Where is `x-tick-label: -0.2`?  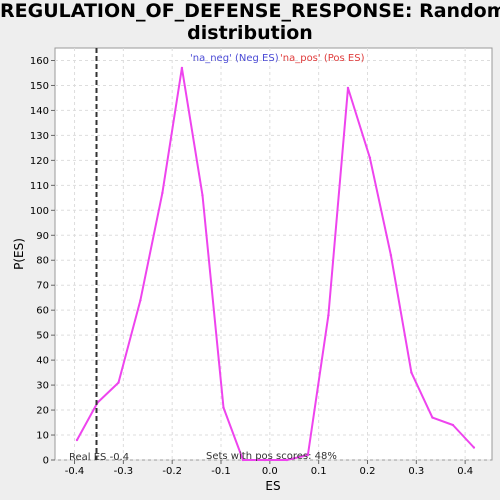
x-tick-label: -0.2 is located at coordinates (172, 471).